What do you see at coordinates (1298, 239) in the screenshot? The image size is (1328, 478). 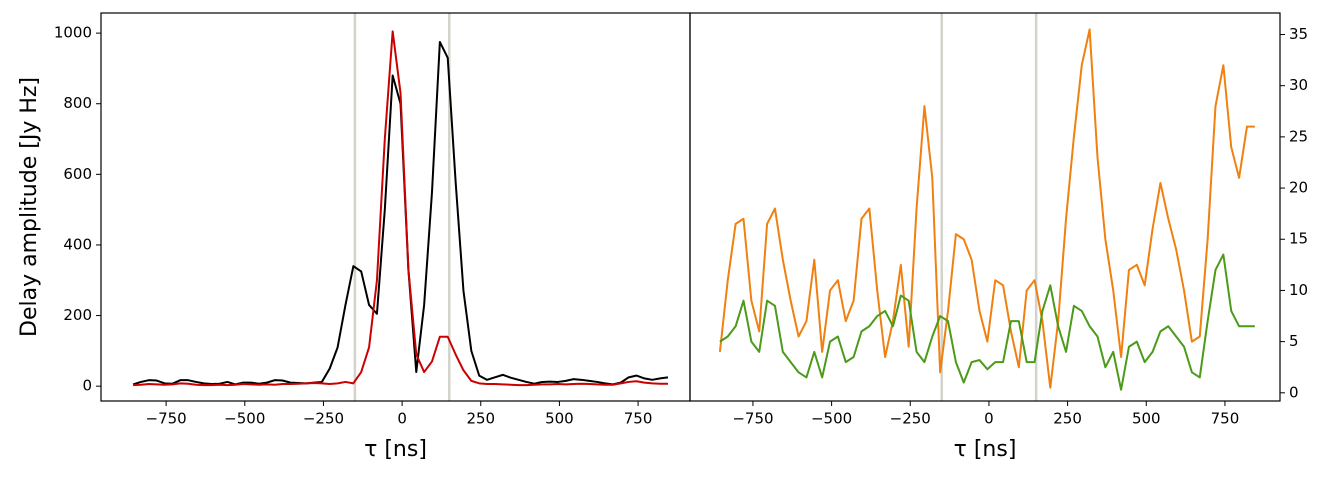 I see `y-tick-label: 15` at bounding box center [1298, 239].